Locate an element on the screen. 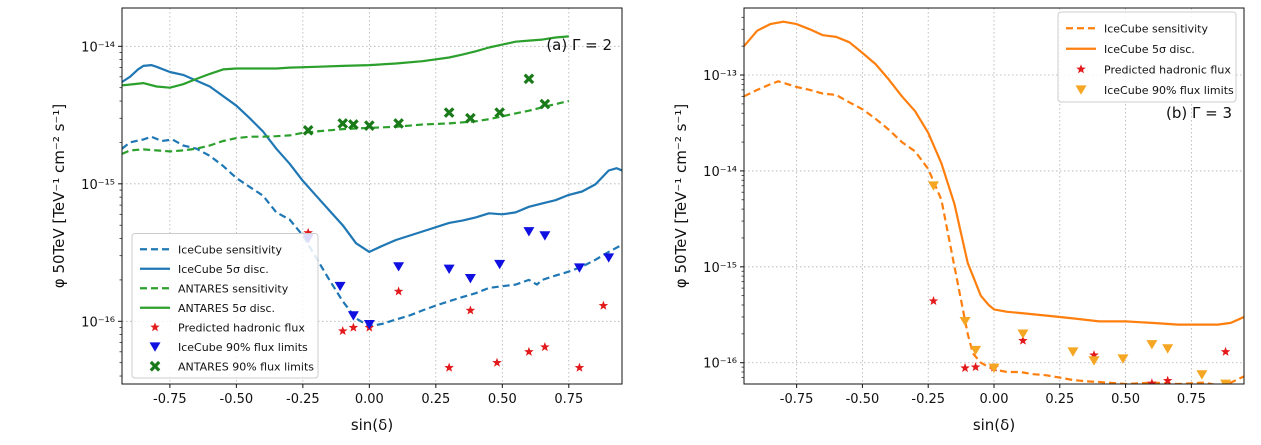 The width and height of the screenshot is (1261, 445). panel-a-annotation: (a) Γ = 2 is located at coordinates (579, 45).